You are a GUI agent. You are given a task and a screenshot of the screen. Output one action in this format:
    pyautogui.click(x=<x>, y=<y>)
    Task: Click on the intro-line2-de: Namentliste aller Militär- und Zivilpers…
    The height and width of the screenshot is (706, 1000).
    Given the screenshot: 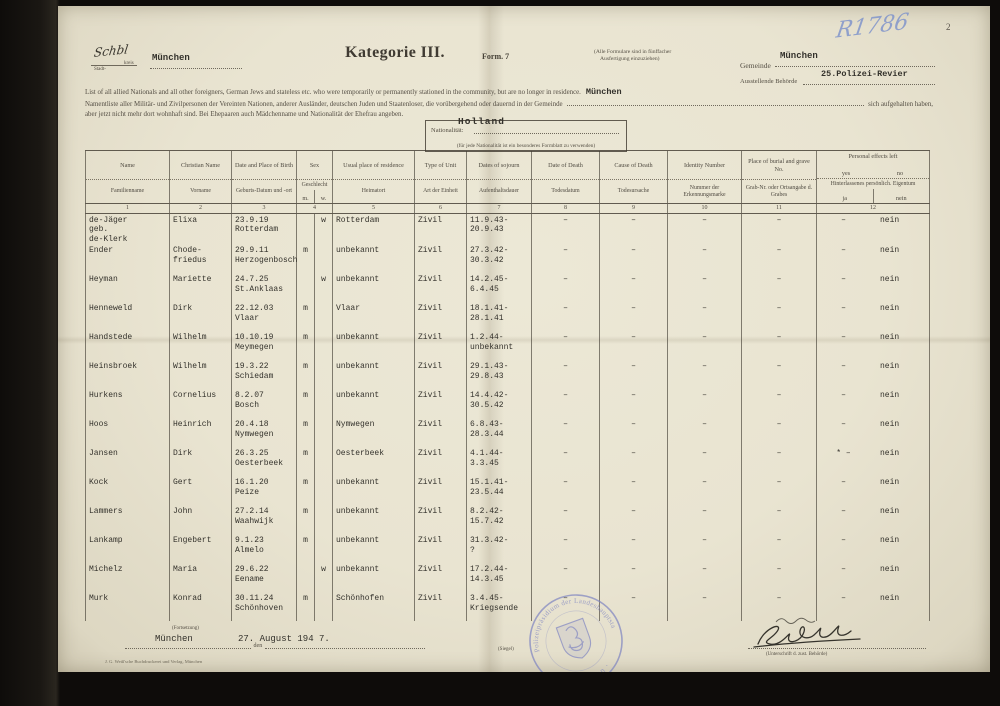 What is the action you would take?
    pyautogui.click(x=324, y=104)
    